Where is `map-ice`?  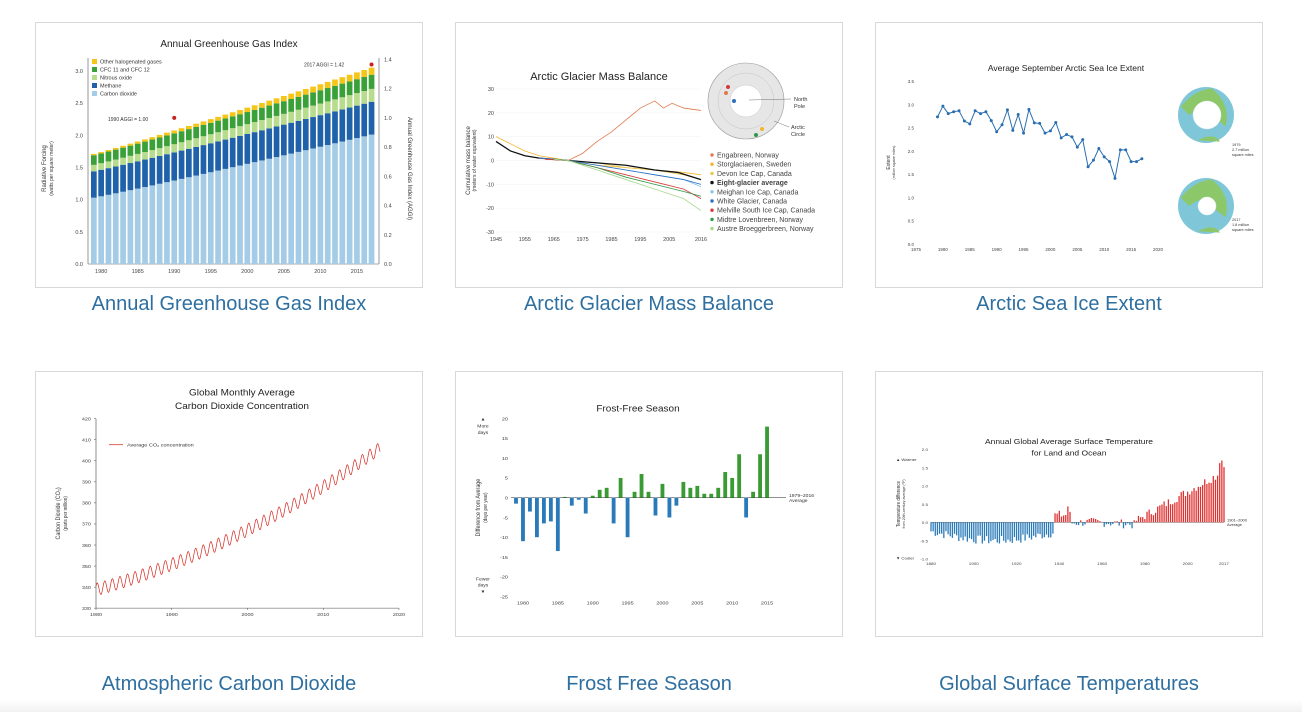
map-ice is located at coordinates (746, 101).